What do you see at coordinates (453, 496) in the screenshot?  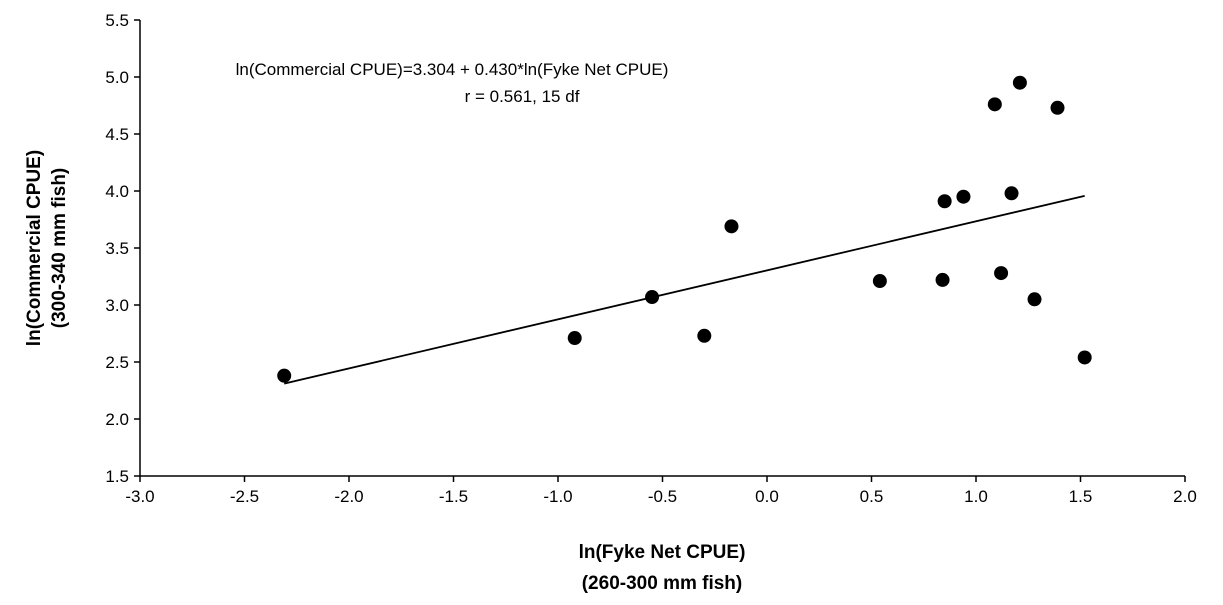 I see `x-tick-label: -1.5` at bounding box center [453, 496].